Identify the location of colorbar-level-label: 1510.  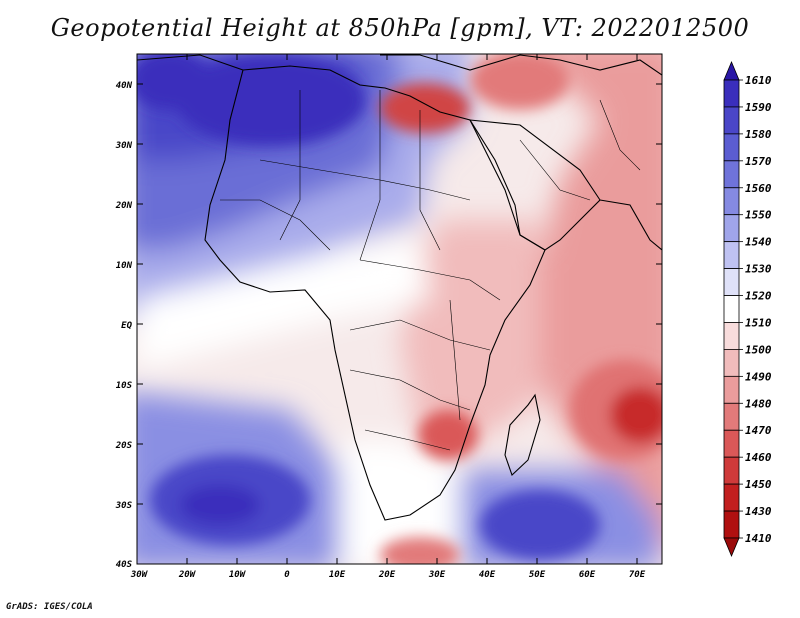
(758, 322).